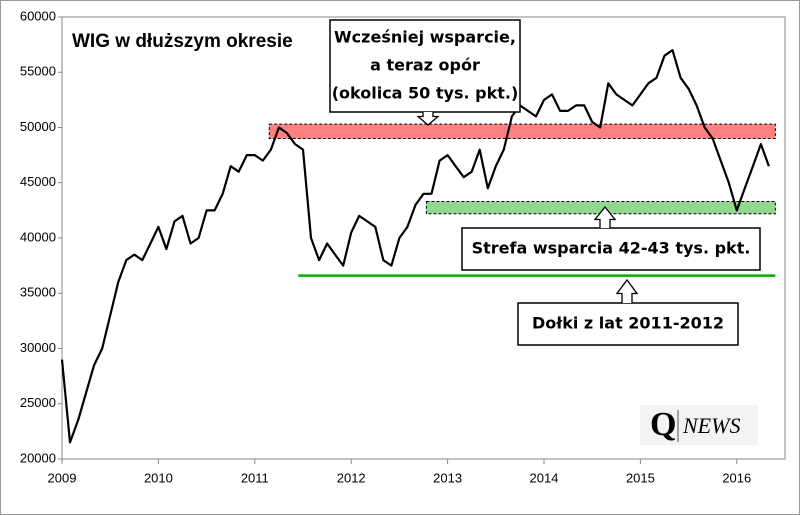 This screenshot has width=800, height=515. What do you see at coordinates (38, 236) in the screenshot?
I see `y-tick-label: 40000` at bounding box center [38, 236].